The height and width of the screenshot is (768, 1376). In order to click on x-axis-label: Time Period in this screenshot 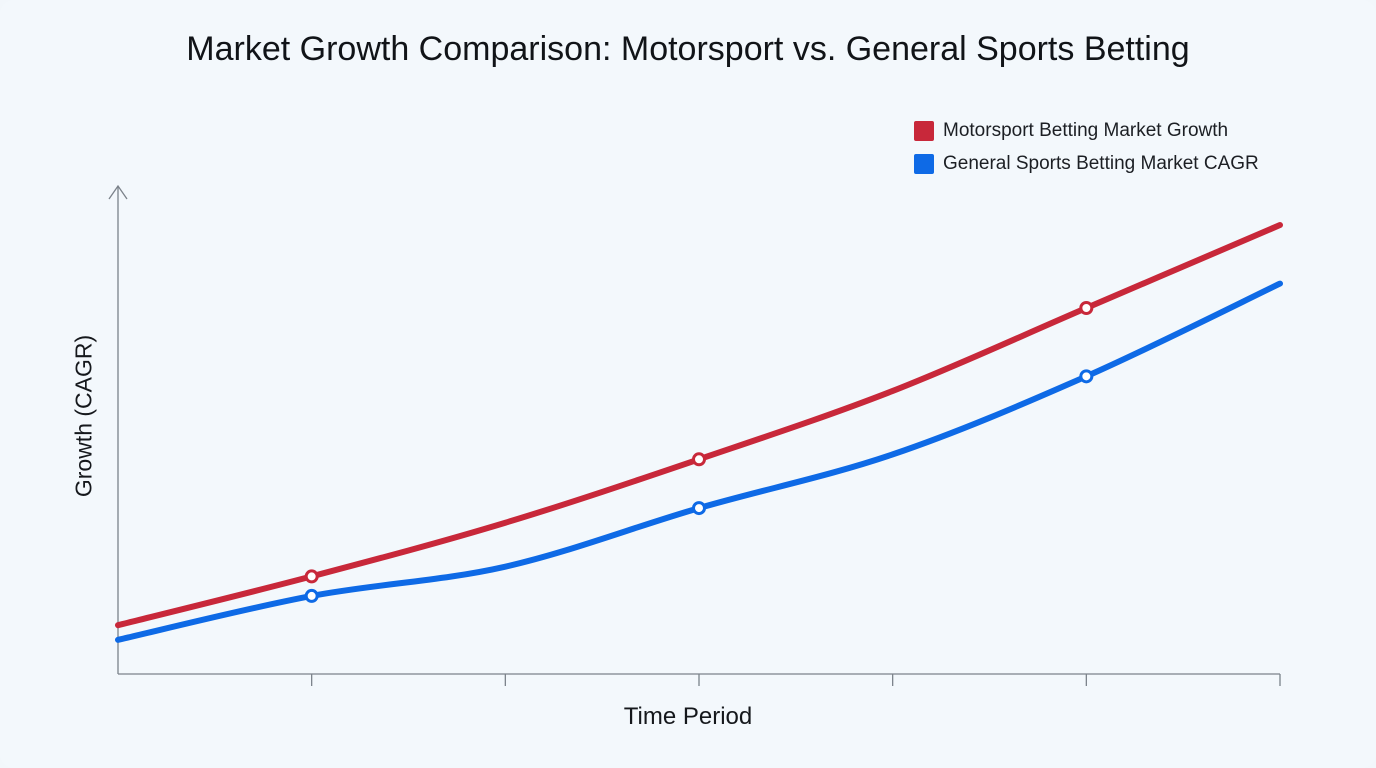, I will do `click(688, 716)`.